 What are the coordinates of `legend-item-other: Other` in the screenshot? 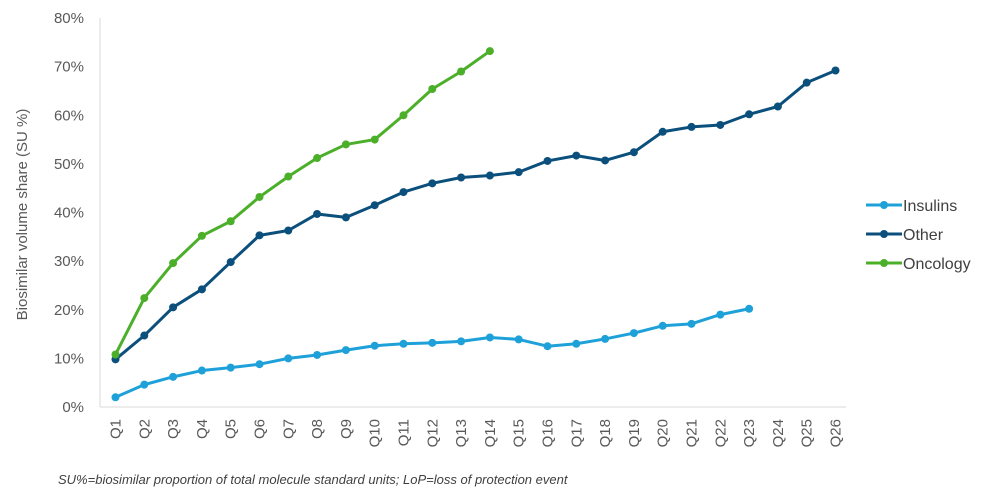 It's located at (905, 235).